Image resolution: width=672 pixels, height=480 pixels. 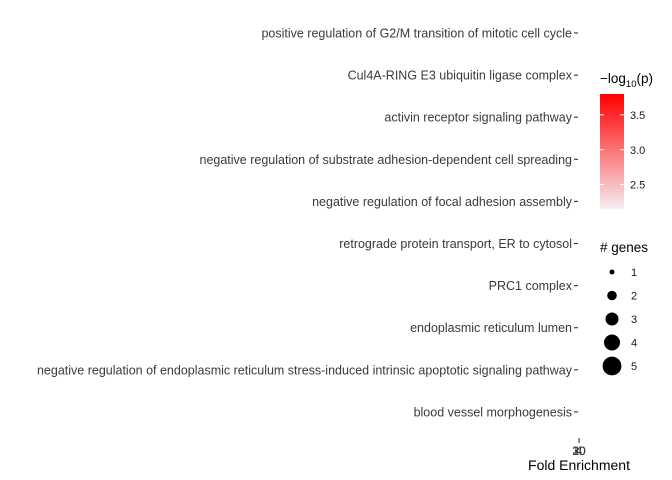 What do you see at coordinates (612, 151) in the screenshot?
I see `colorbar` at bounding box center [612, 151].